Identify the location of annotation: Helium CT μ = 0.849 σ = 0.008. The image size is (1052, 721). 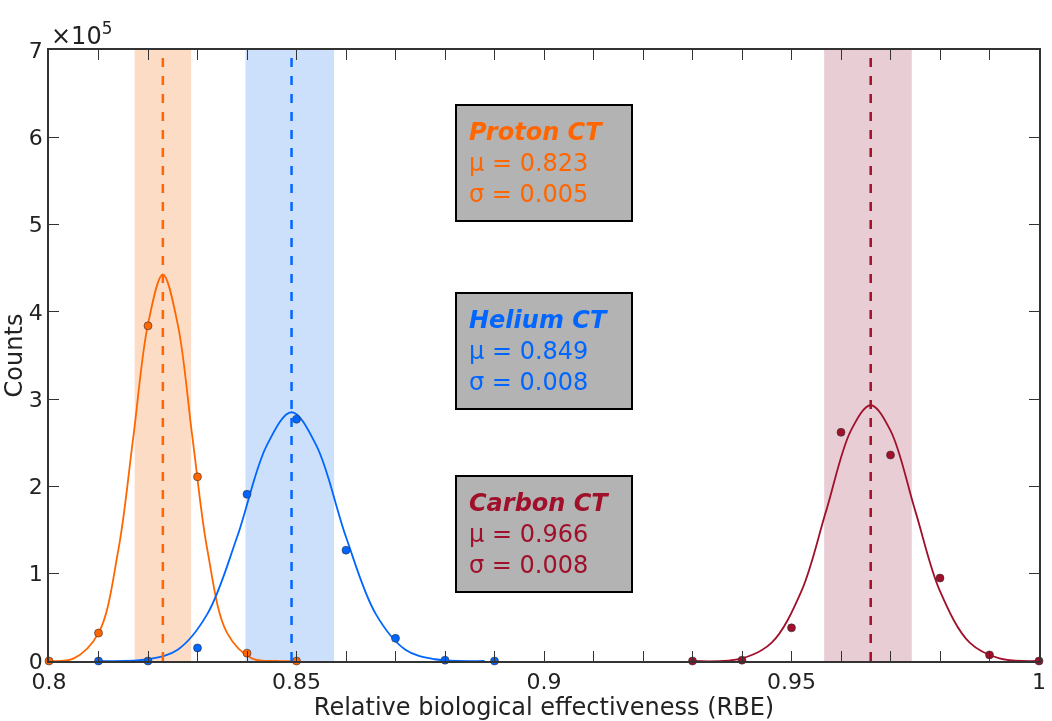
(538, 351).